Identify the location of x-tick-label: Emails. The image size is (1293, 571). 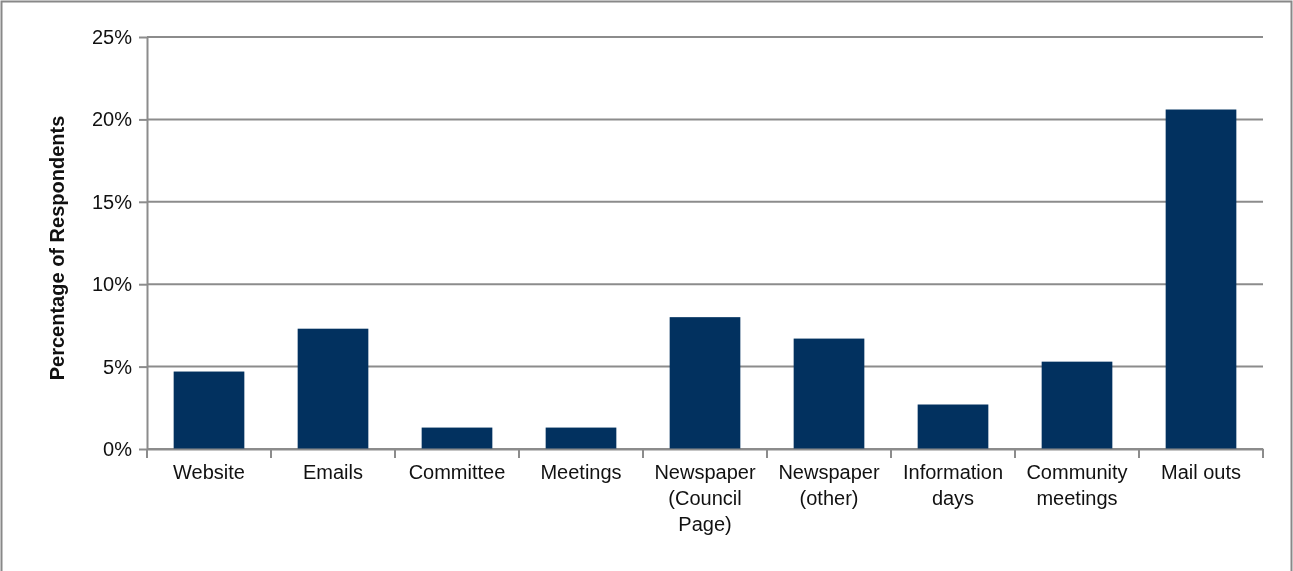
(333, 472).